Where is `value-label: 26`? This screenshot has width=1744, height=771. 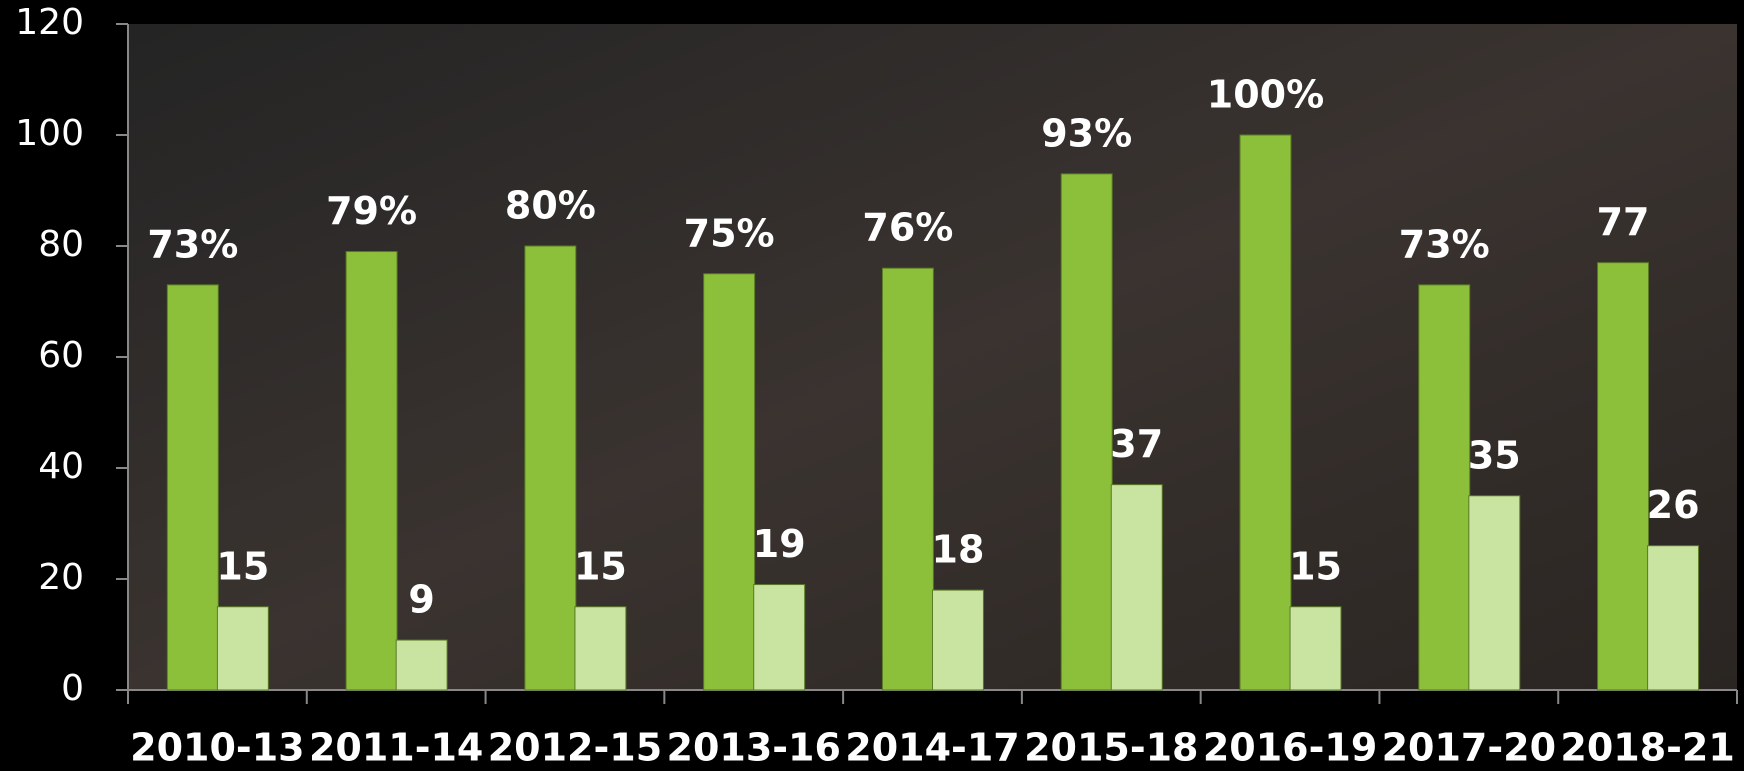
value-label: 26 is located at coordinates (1673, 505).